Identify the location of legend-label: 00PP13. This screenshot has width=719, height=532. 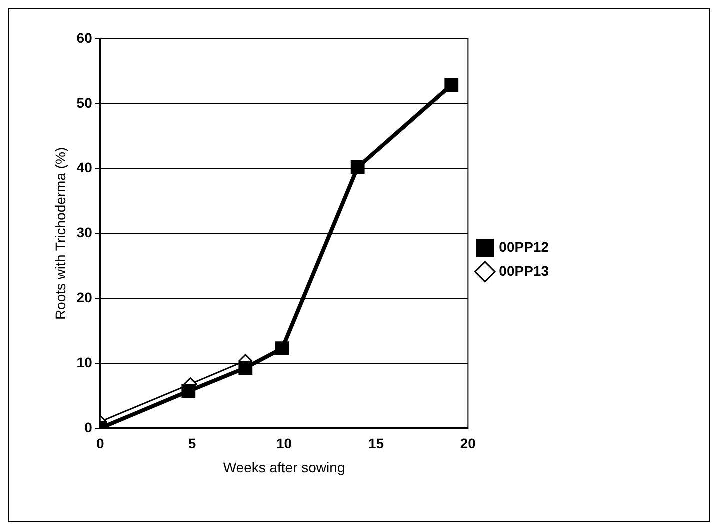
(524, 270).